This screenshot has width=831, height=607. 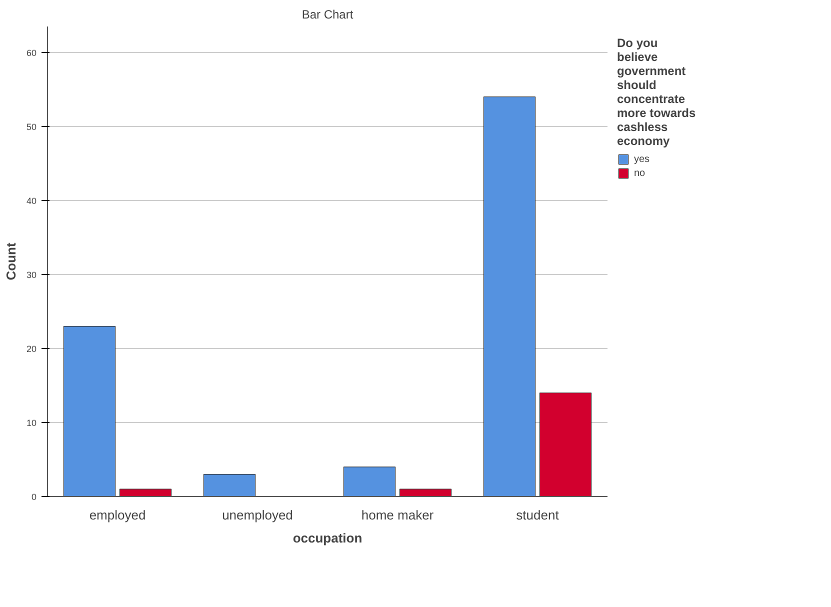 What do you see at coordinates (656, 92) in the screenshot?
I see `legend-title: Do you believe government should concentrate more towards cashless economy` at bounding box center [656, 92].